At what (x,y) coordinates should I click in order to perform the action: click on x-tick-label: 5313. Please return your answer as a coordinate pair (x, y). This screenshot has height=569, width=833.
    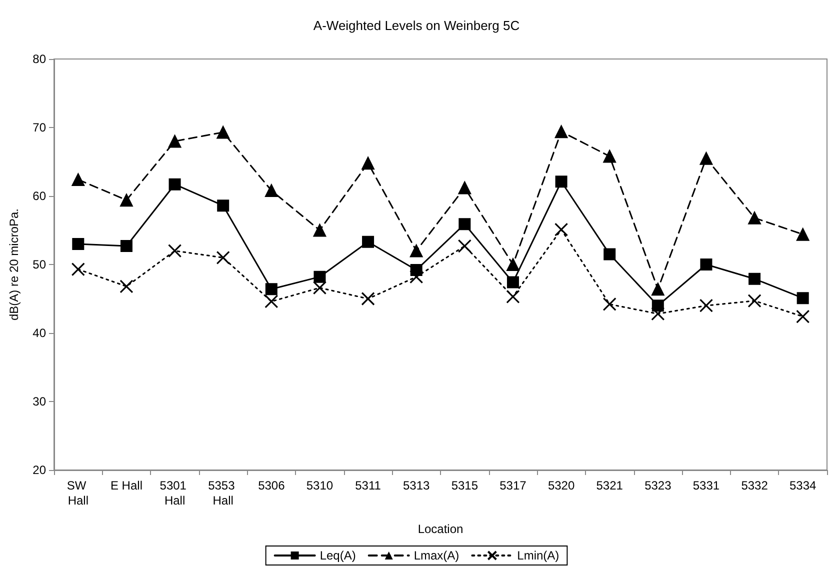
    Looking at the image, I should click on (416, 485).